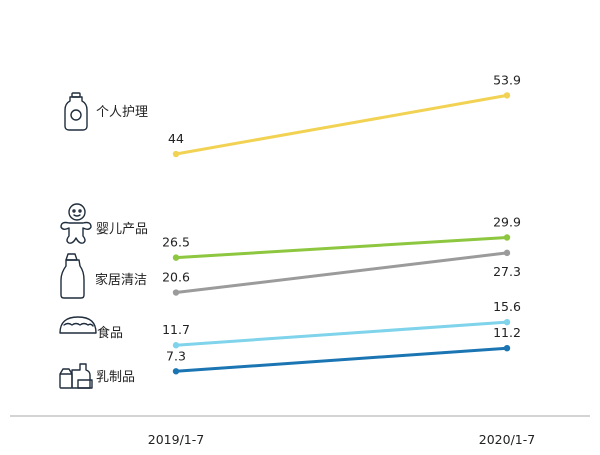 The height and width of the screenshot is (455, 600). I want to click on x-tick-label-2019: 2019/1-7, so click(176, 439).